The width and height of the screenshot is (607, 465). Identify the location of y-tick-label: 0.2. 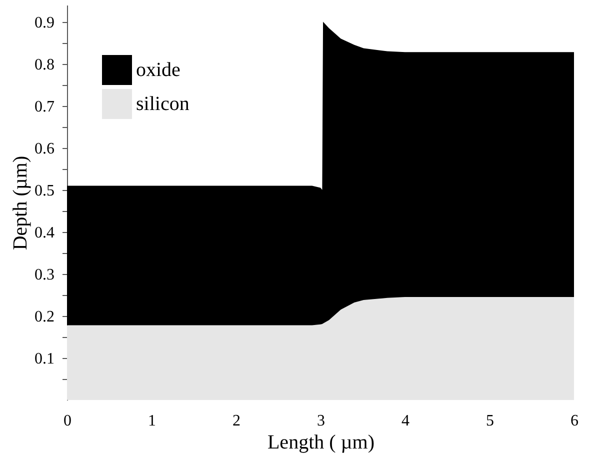
(44, 317).